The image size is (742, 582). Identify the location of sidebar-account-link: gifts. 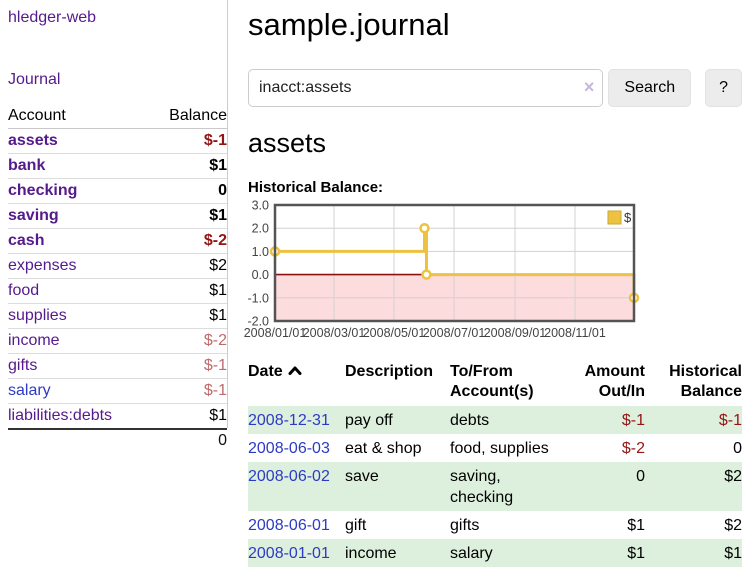
(23, 365).